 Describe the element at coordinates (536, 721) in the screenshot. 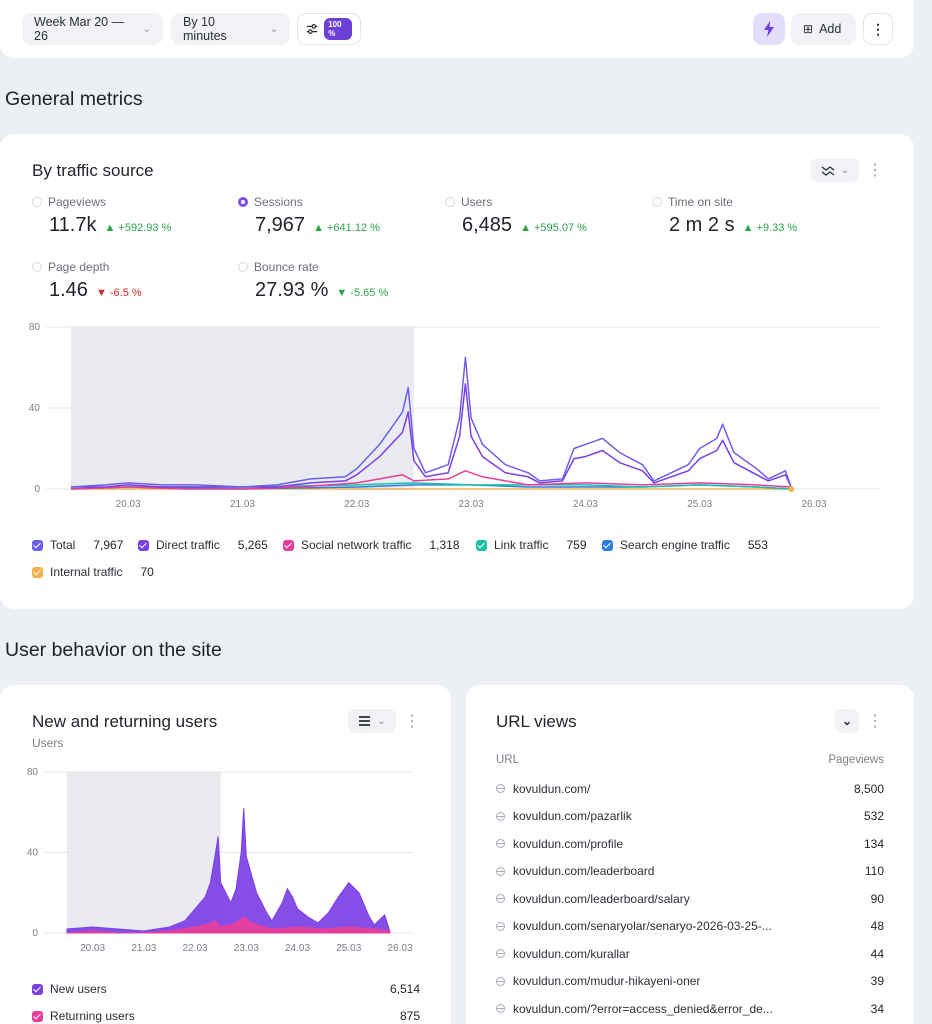

I see `url-card-title: URL views` at that location.